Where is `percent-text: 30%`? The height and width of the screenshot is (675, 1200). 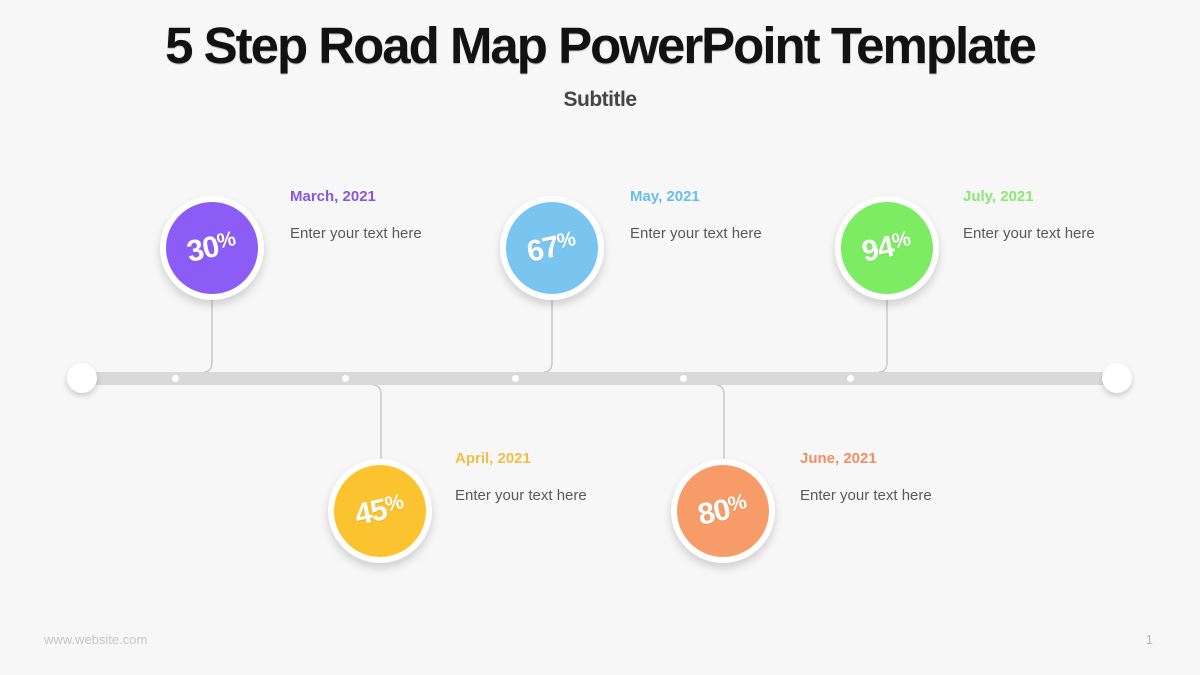 percent-text: 30% is located at coordinates (210, 248).